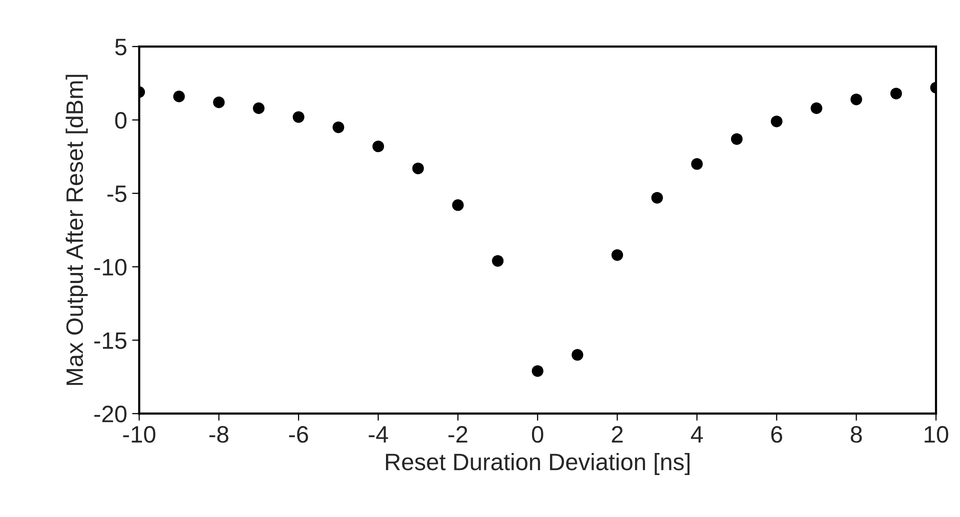 The width and height of the screenshot is (960, 517). Describe the element at coordinates (218, 434) in the screenshot. I see `x-tick-label: -8` at that location.